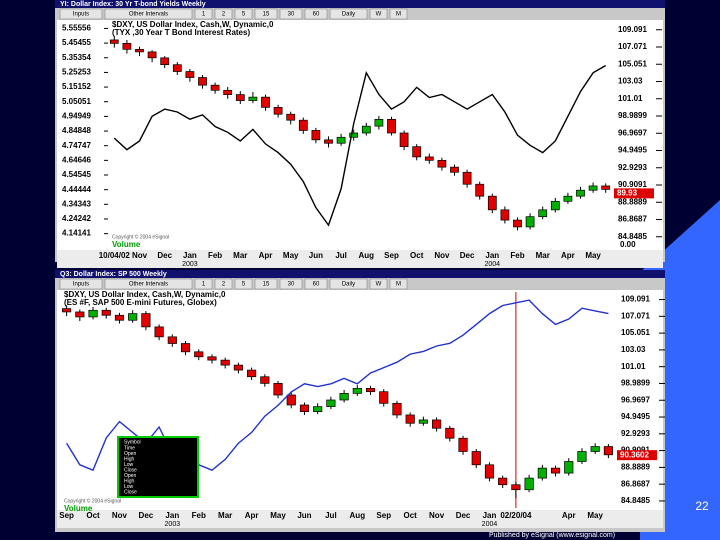 This screenshot has height=540, width=720. What do you see at coordinates (129, 487) in the screenshot?
I see `data-window-row: Low` at bounding box center [129, 487].